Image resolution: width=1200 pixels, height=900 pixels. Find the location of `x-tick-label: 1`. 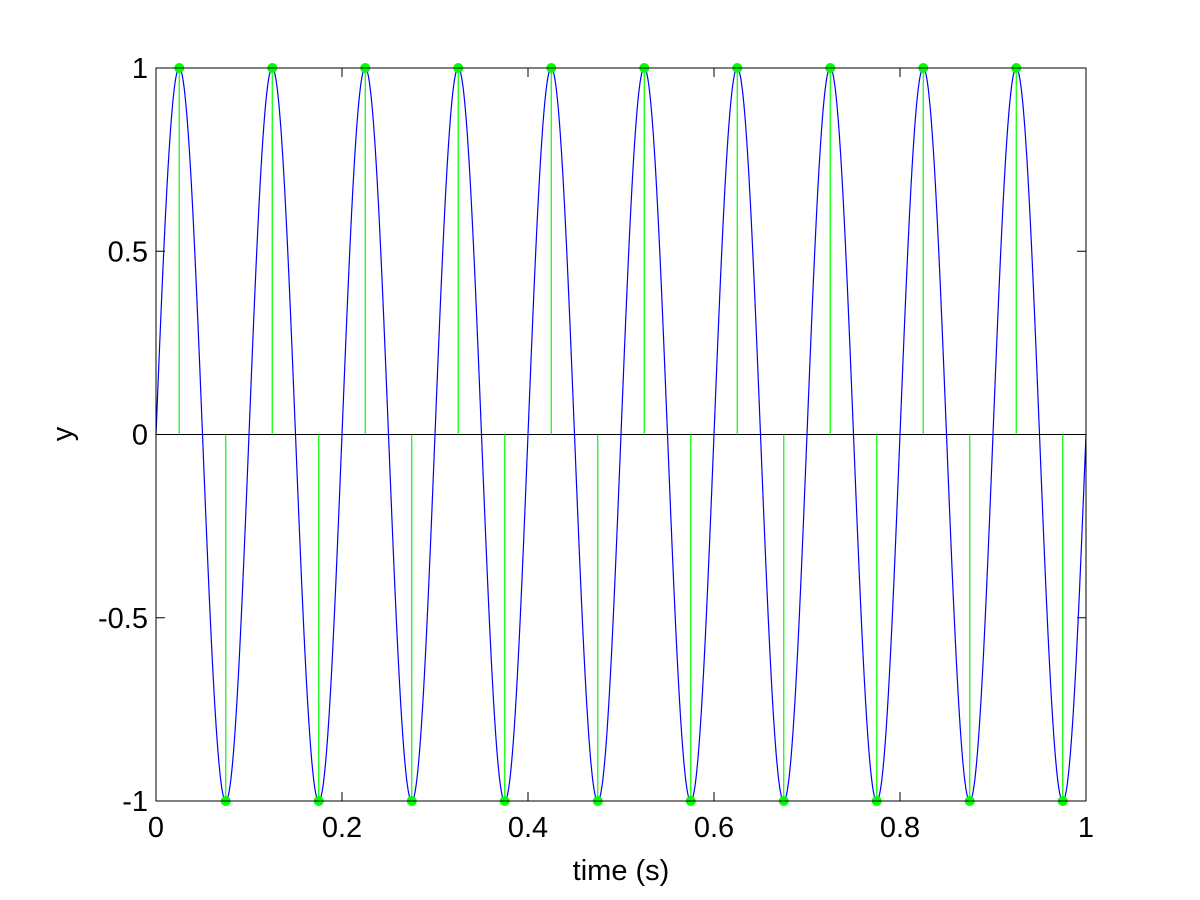

x-tick-label: 1 is located at coordinates (1086, 828).